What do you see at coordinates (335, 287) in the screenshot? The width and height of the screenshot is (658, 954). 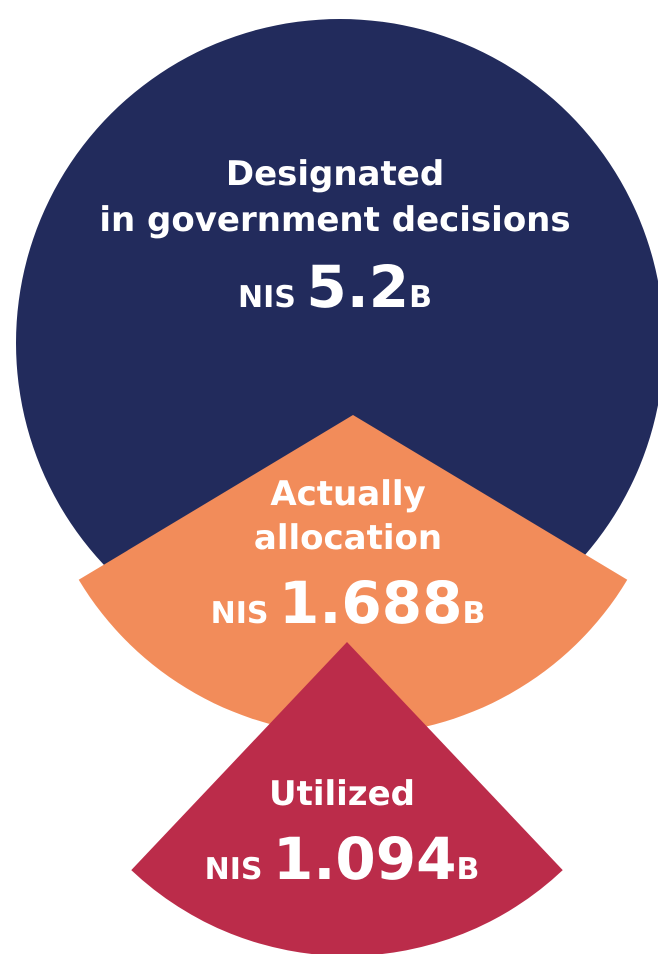 I see `data-label: NIS 5.2B` at bounding box center [335, 287].